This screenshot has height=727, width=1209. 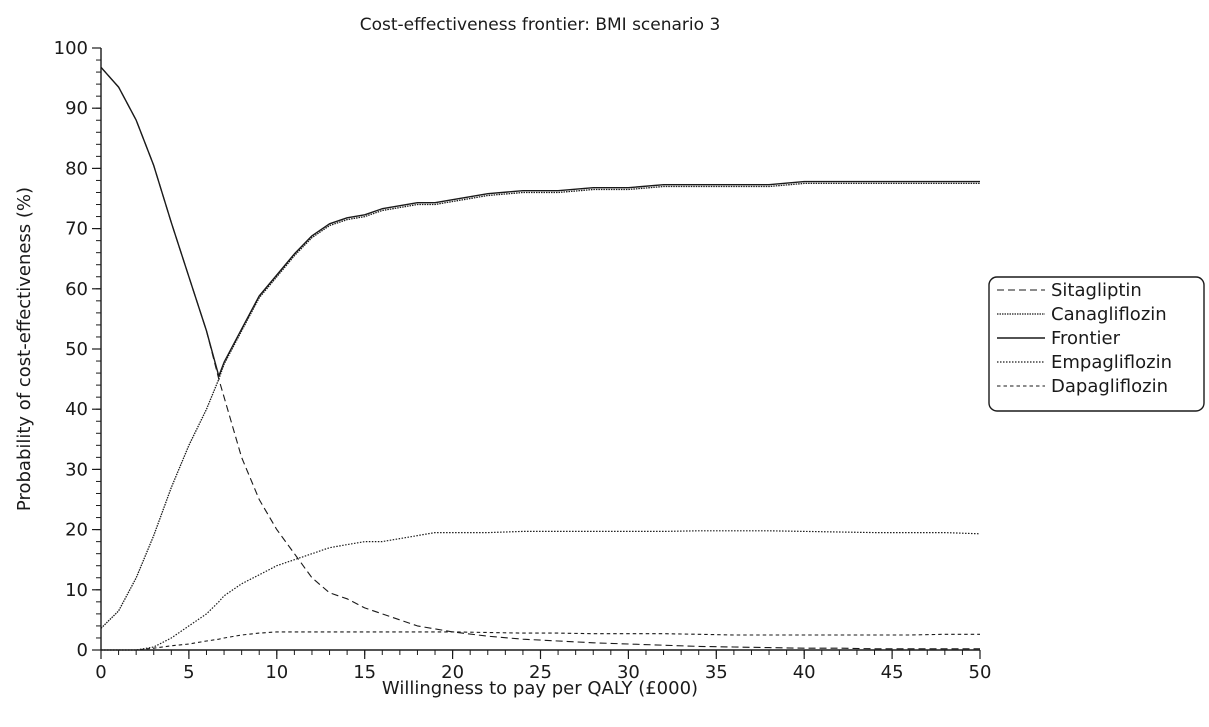 What do you see at coordinates (76, 530) in the screenshot?
I see `y-tick-label: 20` at bounding box center [76, 530].